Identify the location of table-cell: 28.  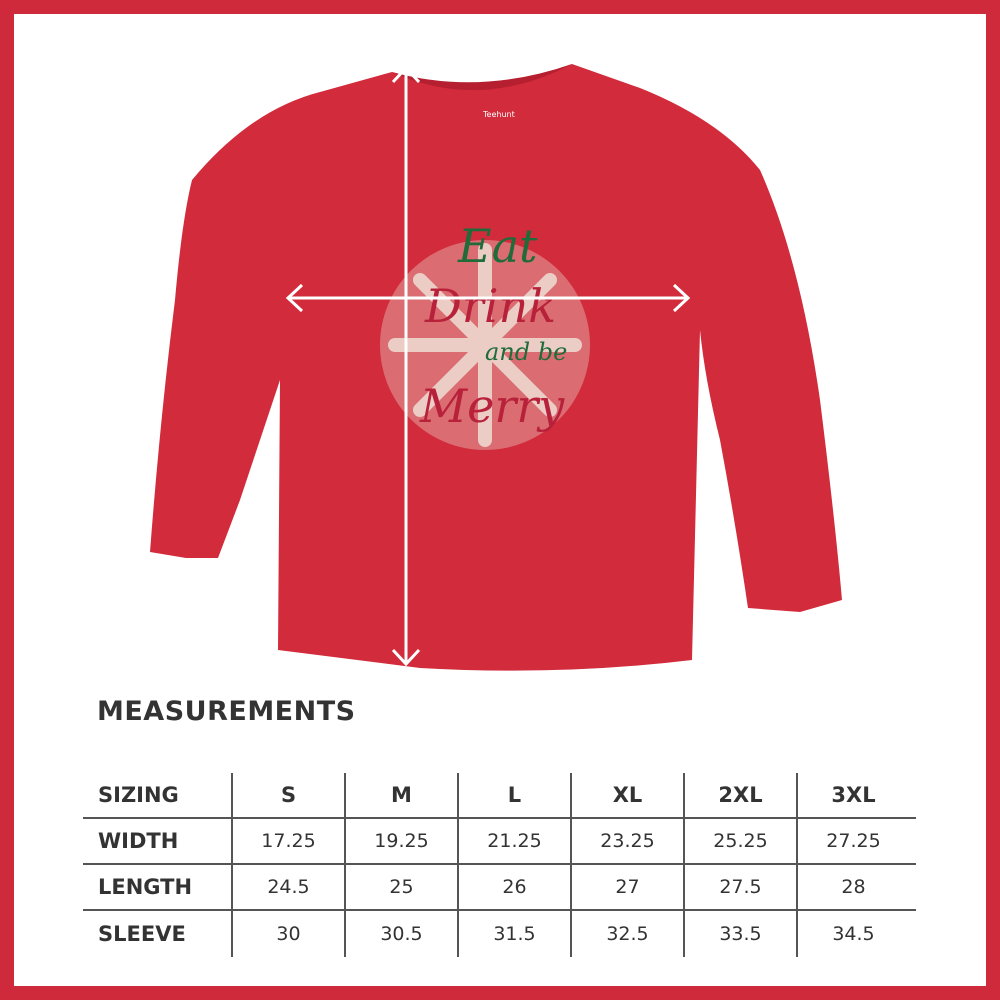
(852, 887).